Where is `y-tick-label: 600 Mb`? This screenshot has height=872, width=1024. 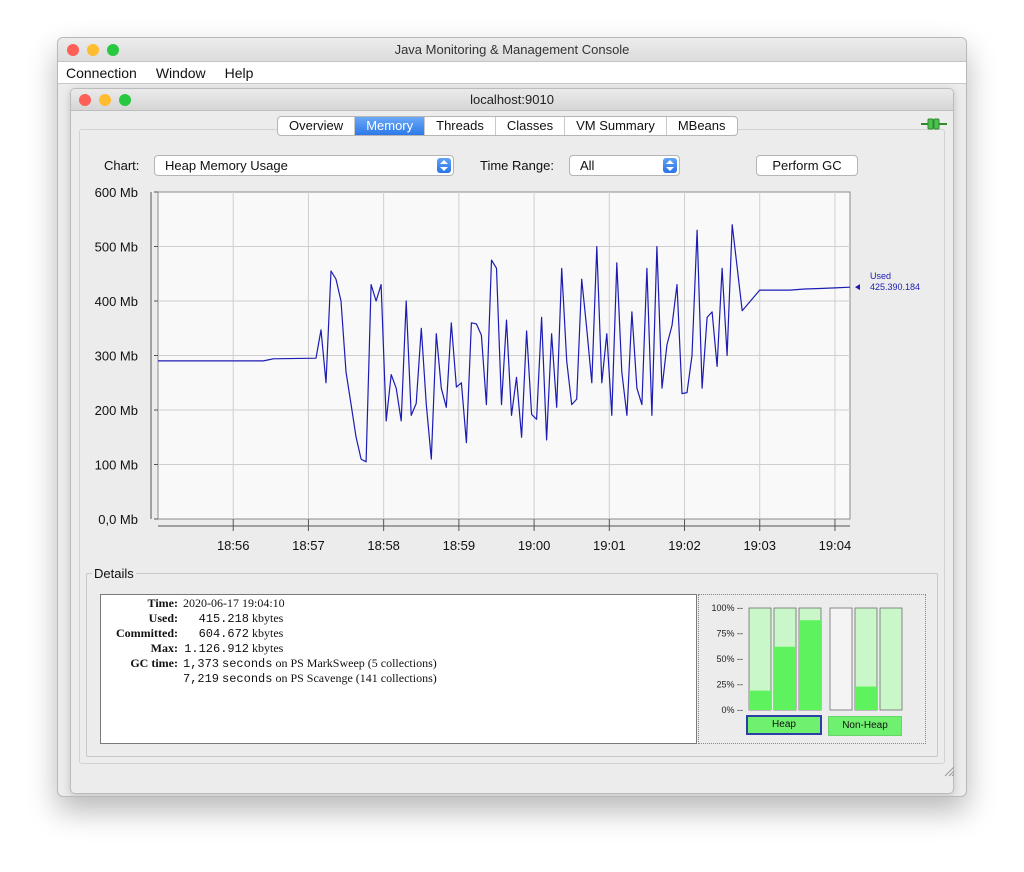
y-tick-label: 600 Mb is located at coordinates (116, 192).